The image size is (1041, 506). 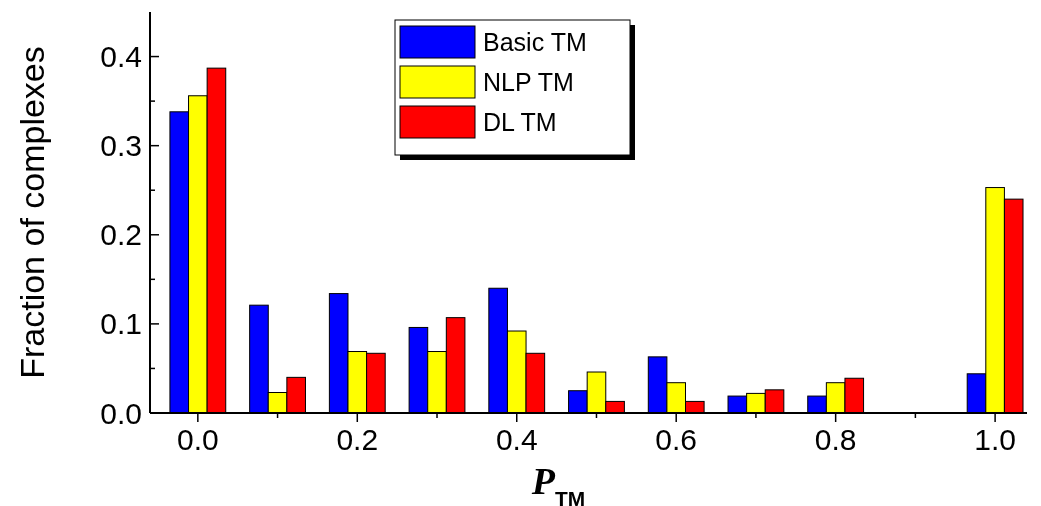 I want to click on x-tick-label: 0.8, so click(x=835, y=439).